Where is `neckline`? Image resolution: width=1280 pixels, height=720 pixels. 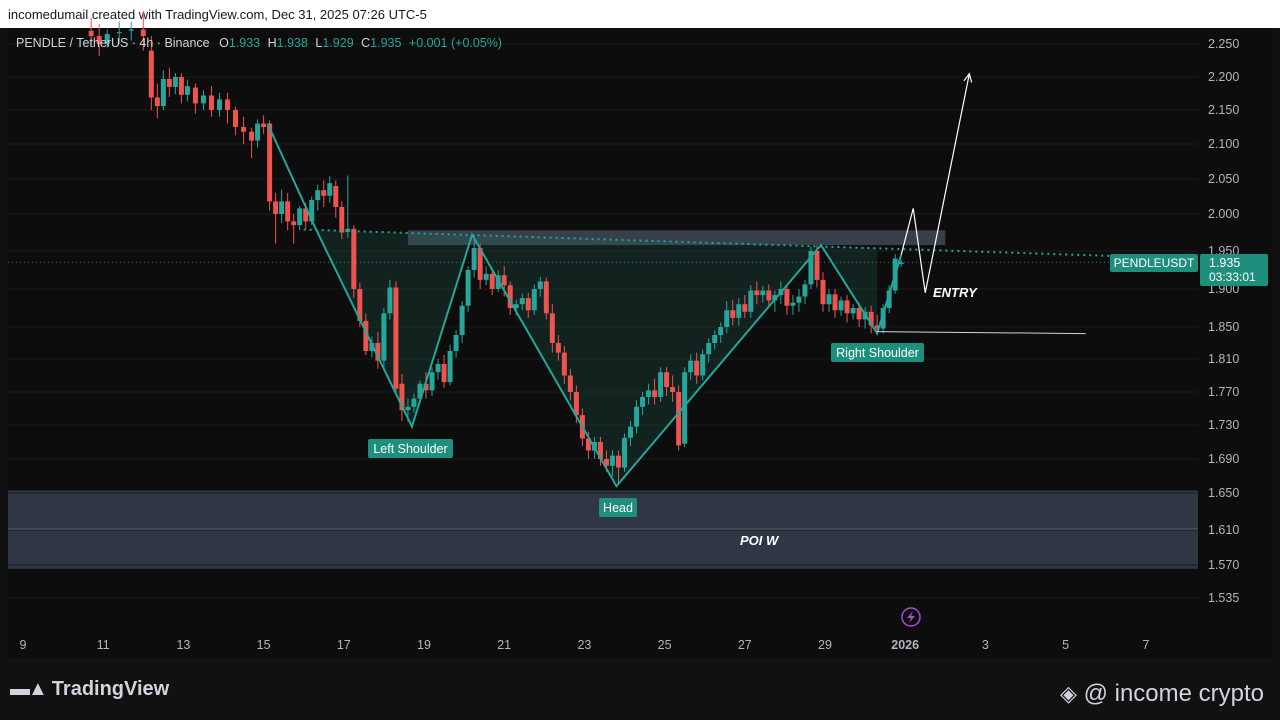
neckline is located at coordinates (724, 243).